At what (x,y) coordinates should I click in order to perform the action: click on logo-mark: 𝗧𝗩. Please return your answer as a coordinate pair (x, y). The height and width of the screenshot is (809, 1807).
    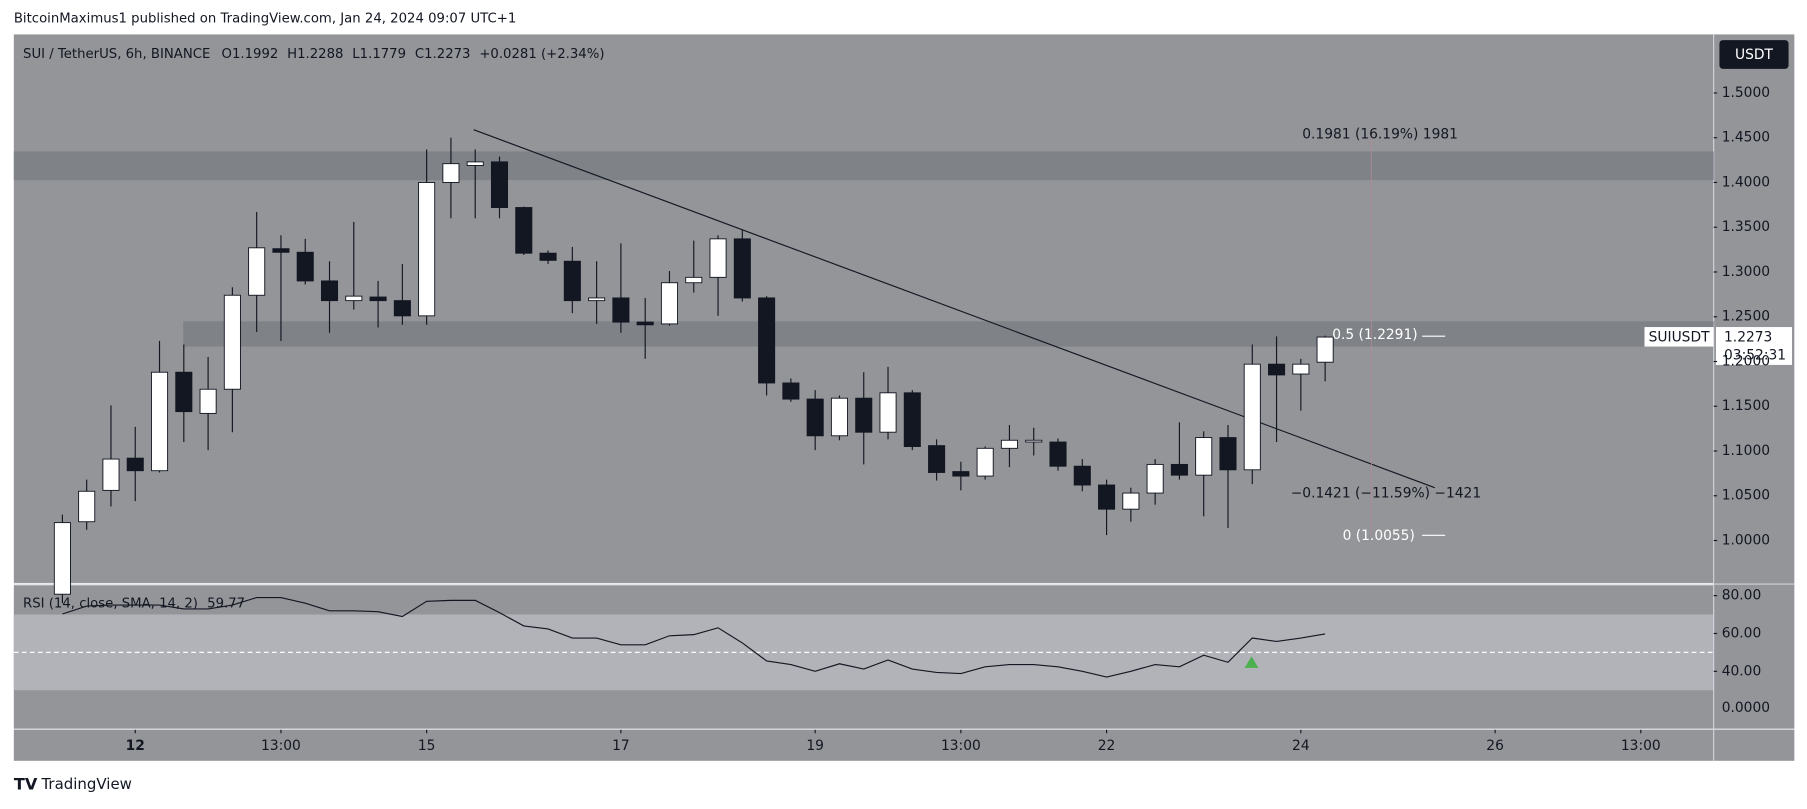
    Looking at the image, I should click on (26, 783).